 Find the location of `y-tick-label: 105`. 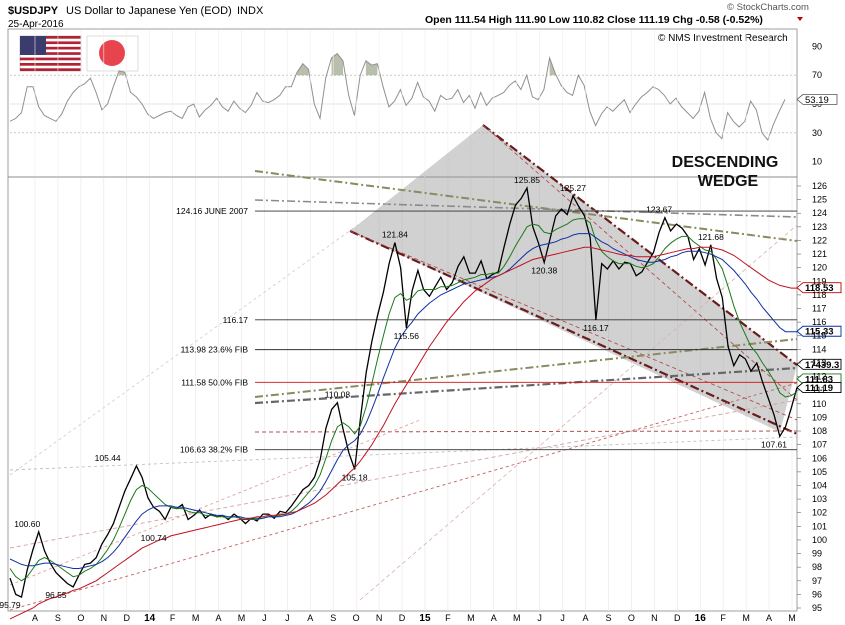

y-tick-label: 105 is located at coordinates (819, 472).